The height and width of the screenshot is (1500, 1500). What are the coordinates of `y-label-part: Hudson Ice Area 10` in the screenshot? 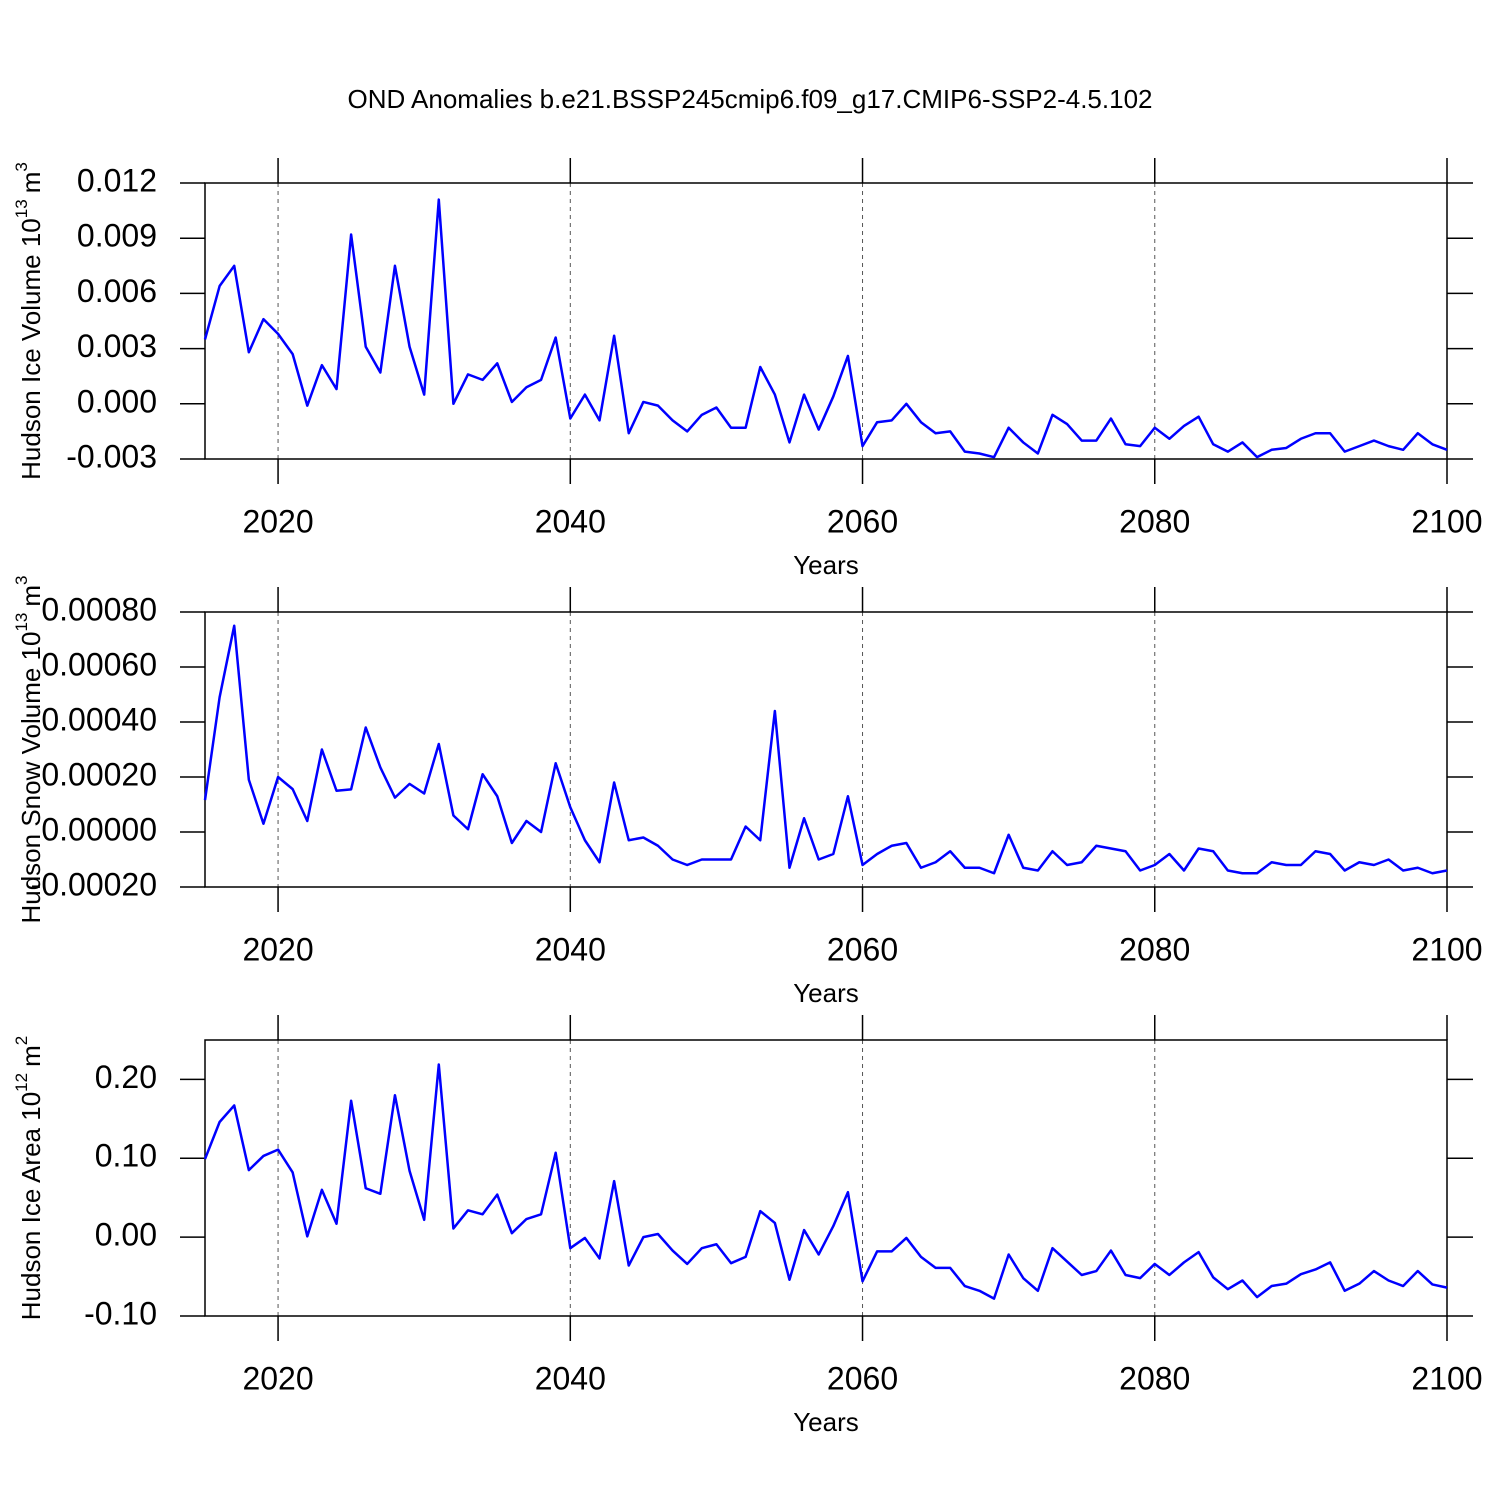 It's located at (31, 1206).